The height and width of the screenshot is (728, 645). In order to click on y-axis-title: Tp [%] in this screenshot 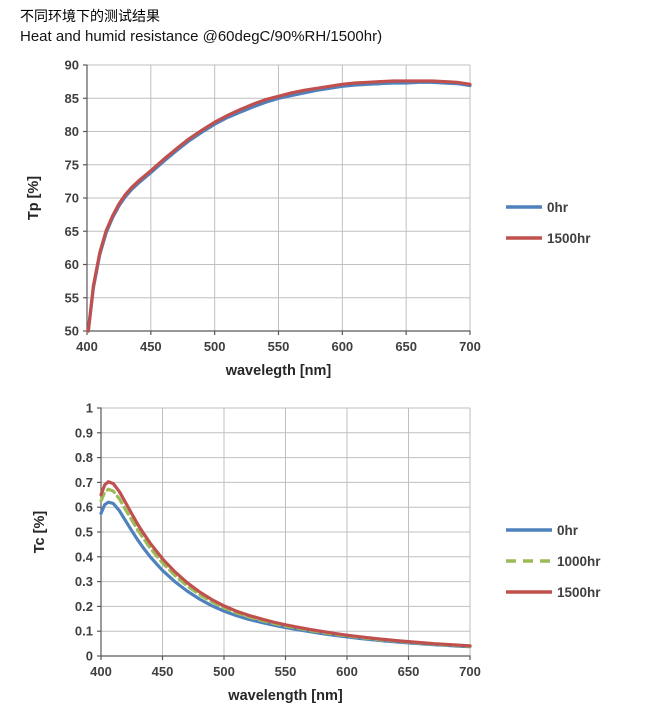, I will do `click(34, 198)`.